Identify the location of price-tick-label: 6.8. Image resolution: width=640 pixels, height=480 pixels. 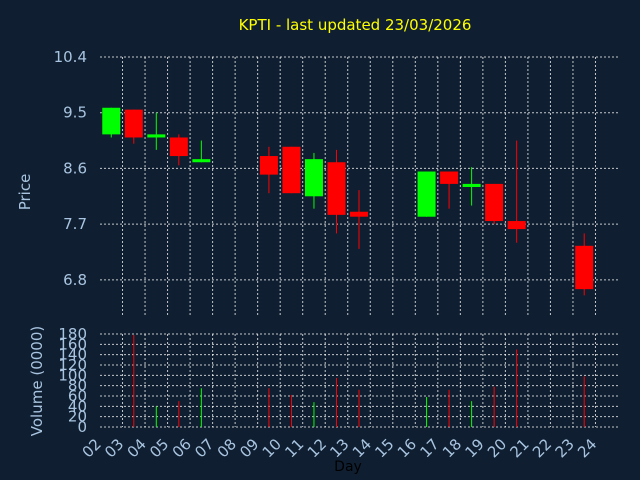
(75, 280).